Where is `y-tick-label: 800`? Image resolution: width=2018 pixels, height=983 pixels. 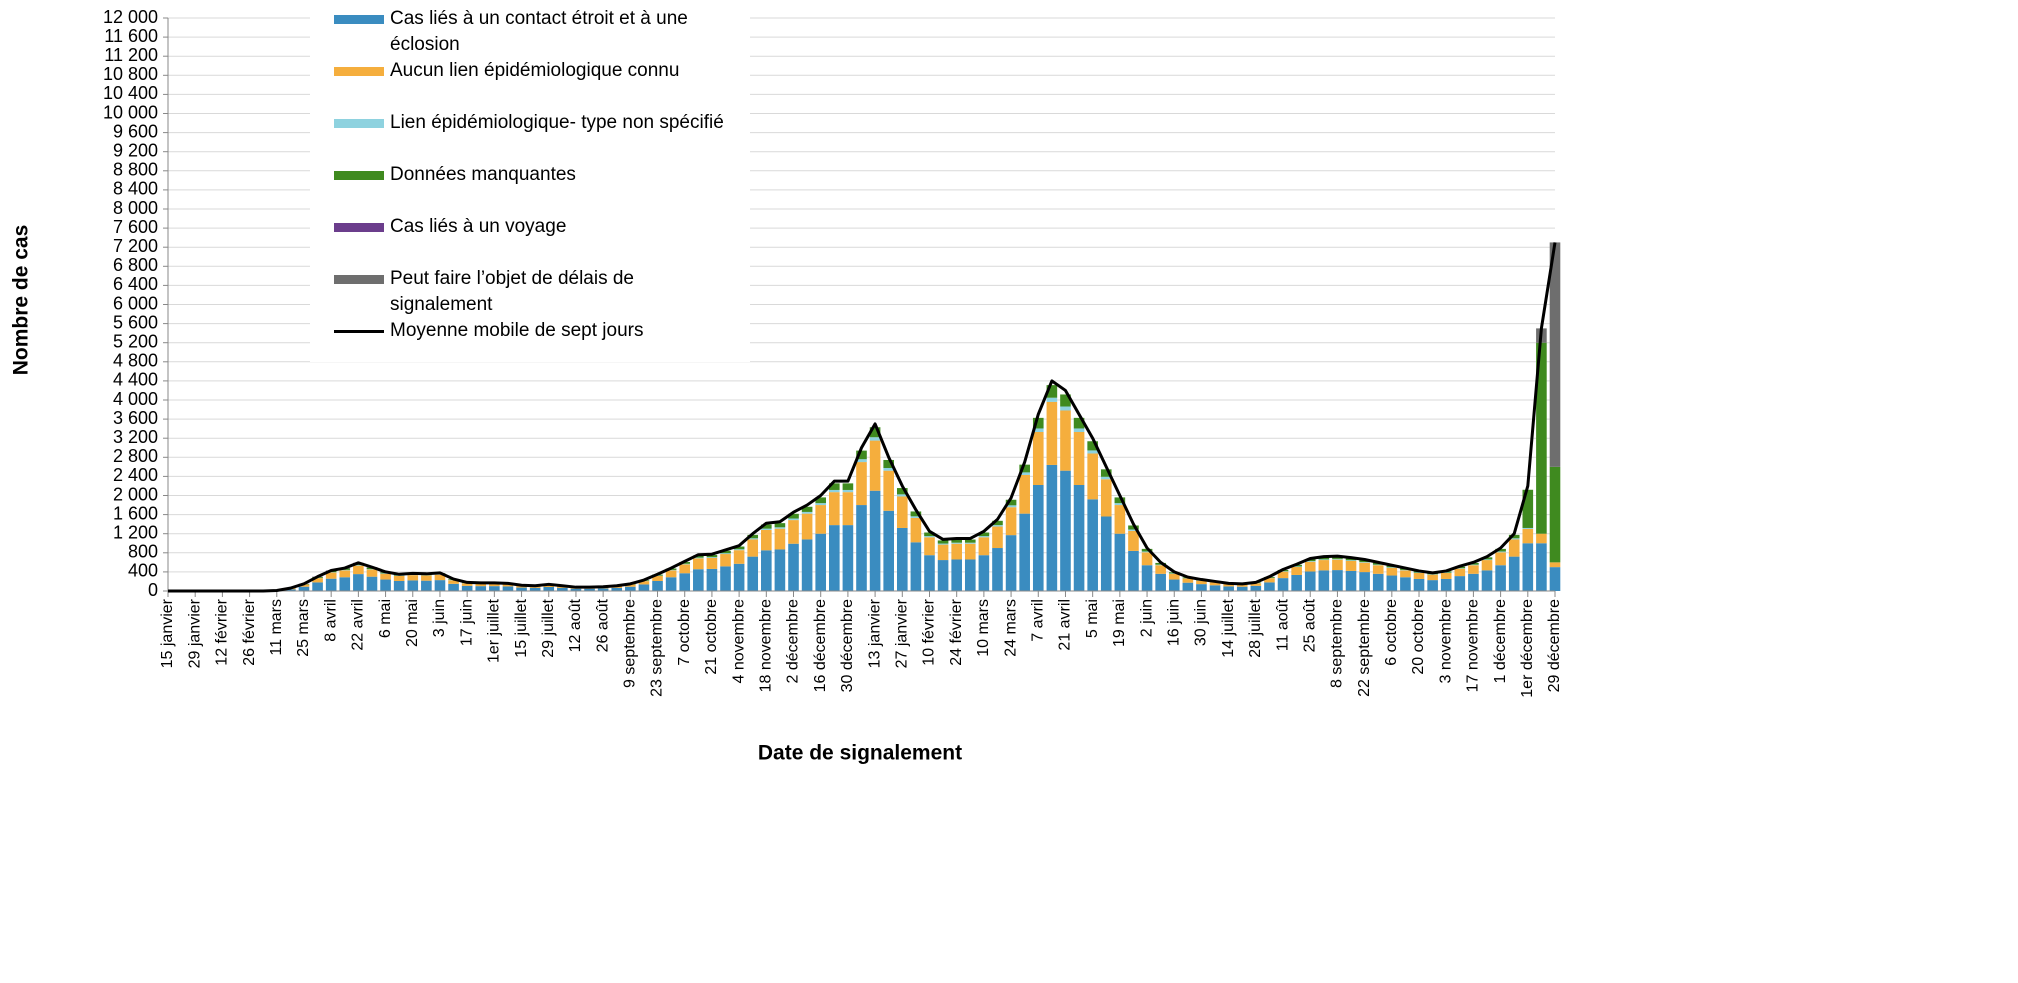
y-tick-label: 800 is located at coordinates (143, 552).